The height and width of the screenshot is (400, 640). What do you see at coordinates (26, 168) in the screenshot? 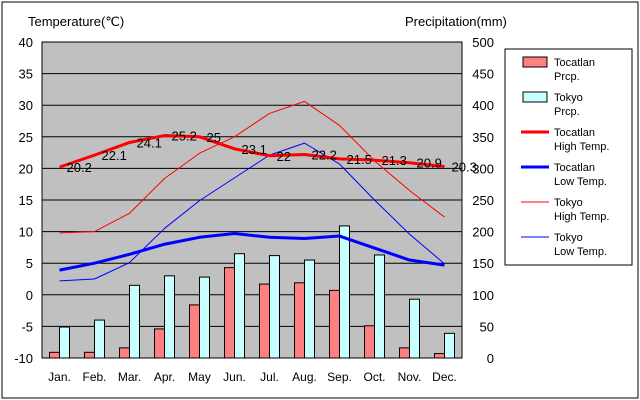
I see `temperature-tick-label: 20` at bounding box center [26, 168].